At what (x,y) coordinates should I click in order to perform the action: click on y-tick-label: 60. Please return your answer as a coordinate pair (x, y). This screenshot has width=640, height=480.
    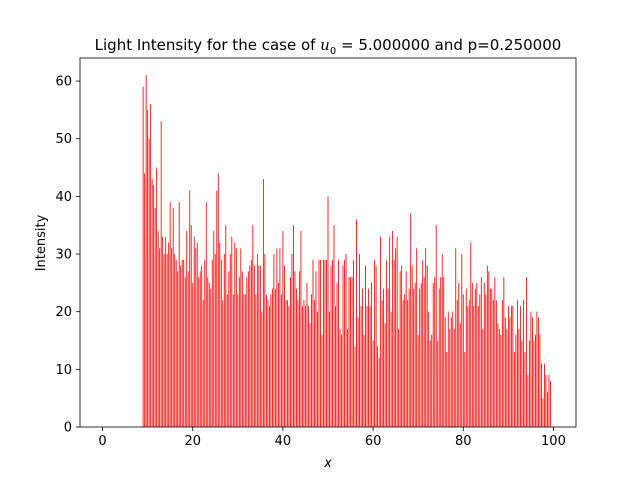
    Looking at the image, I should click on (63, 82).